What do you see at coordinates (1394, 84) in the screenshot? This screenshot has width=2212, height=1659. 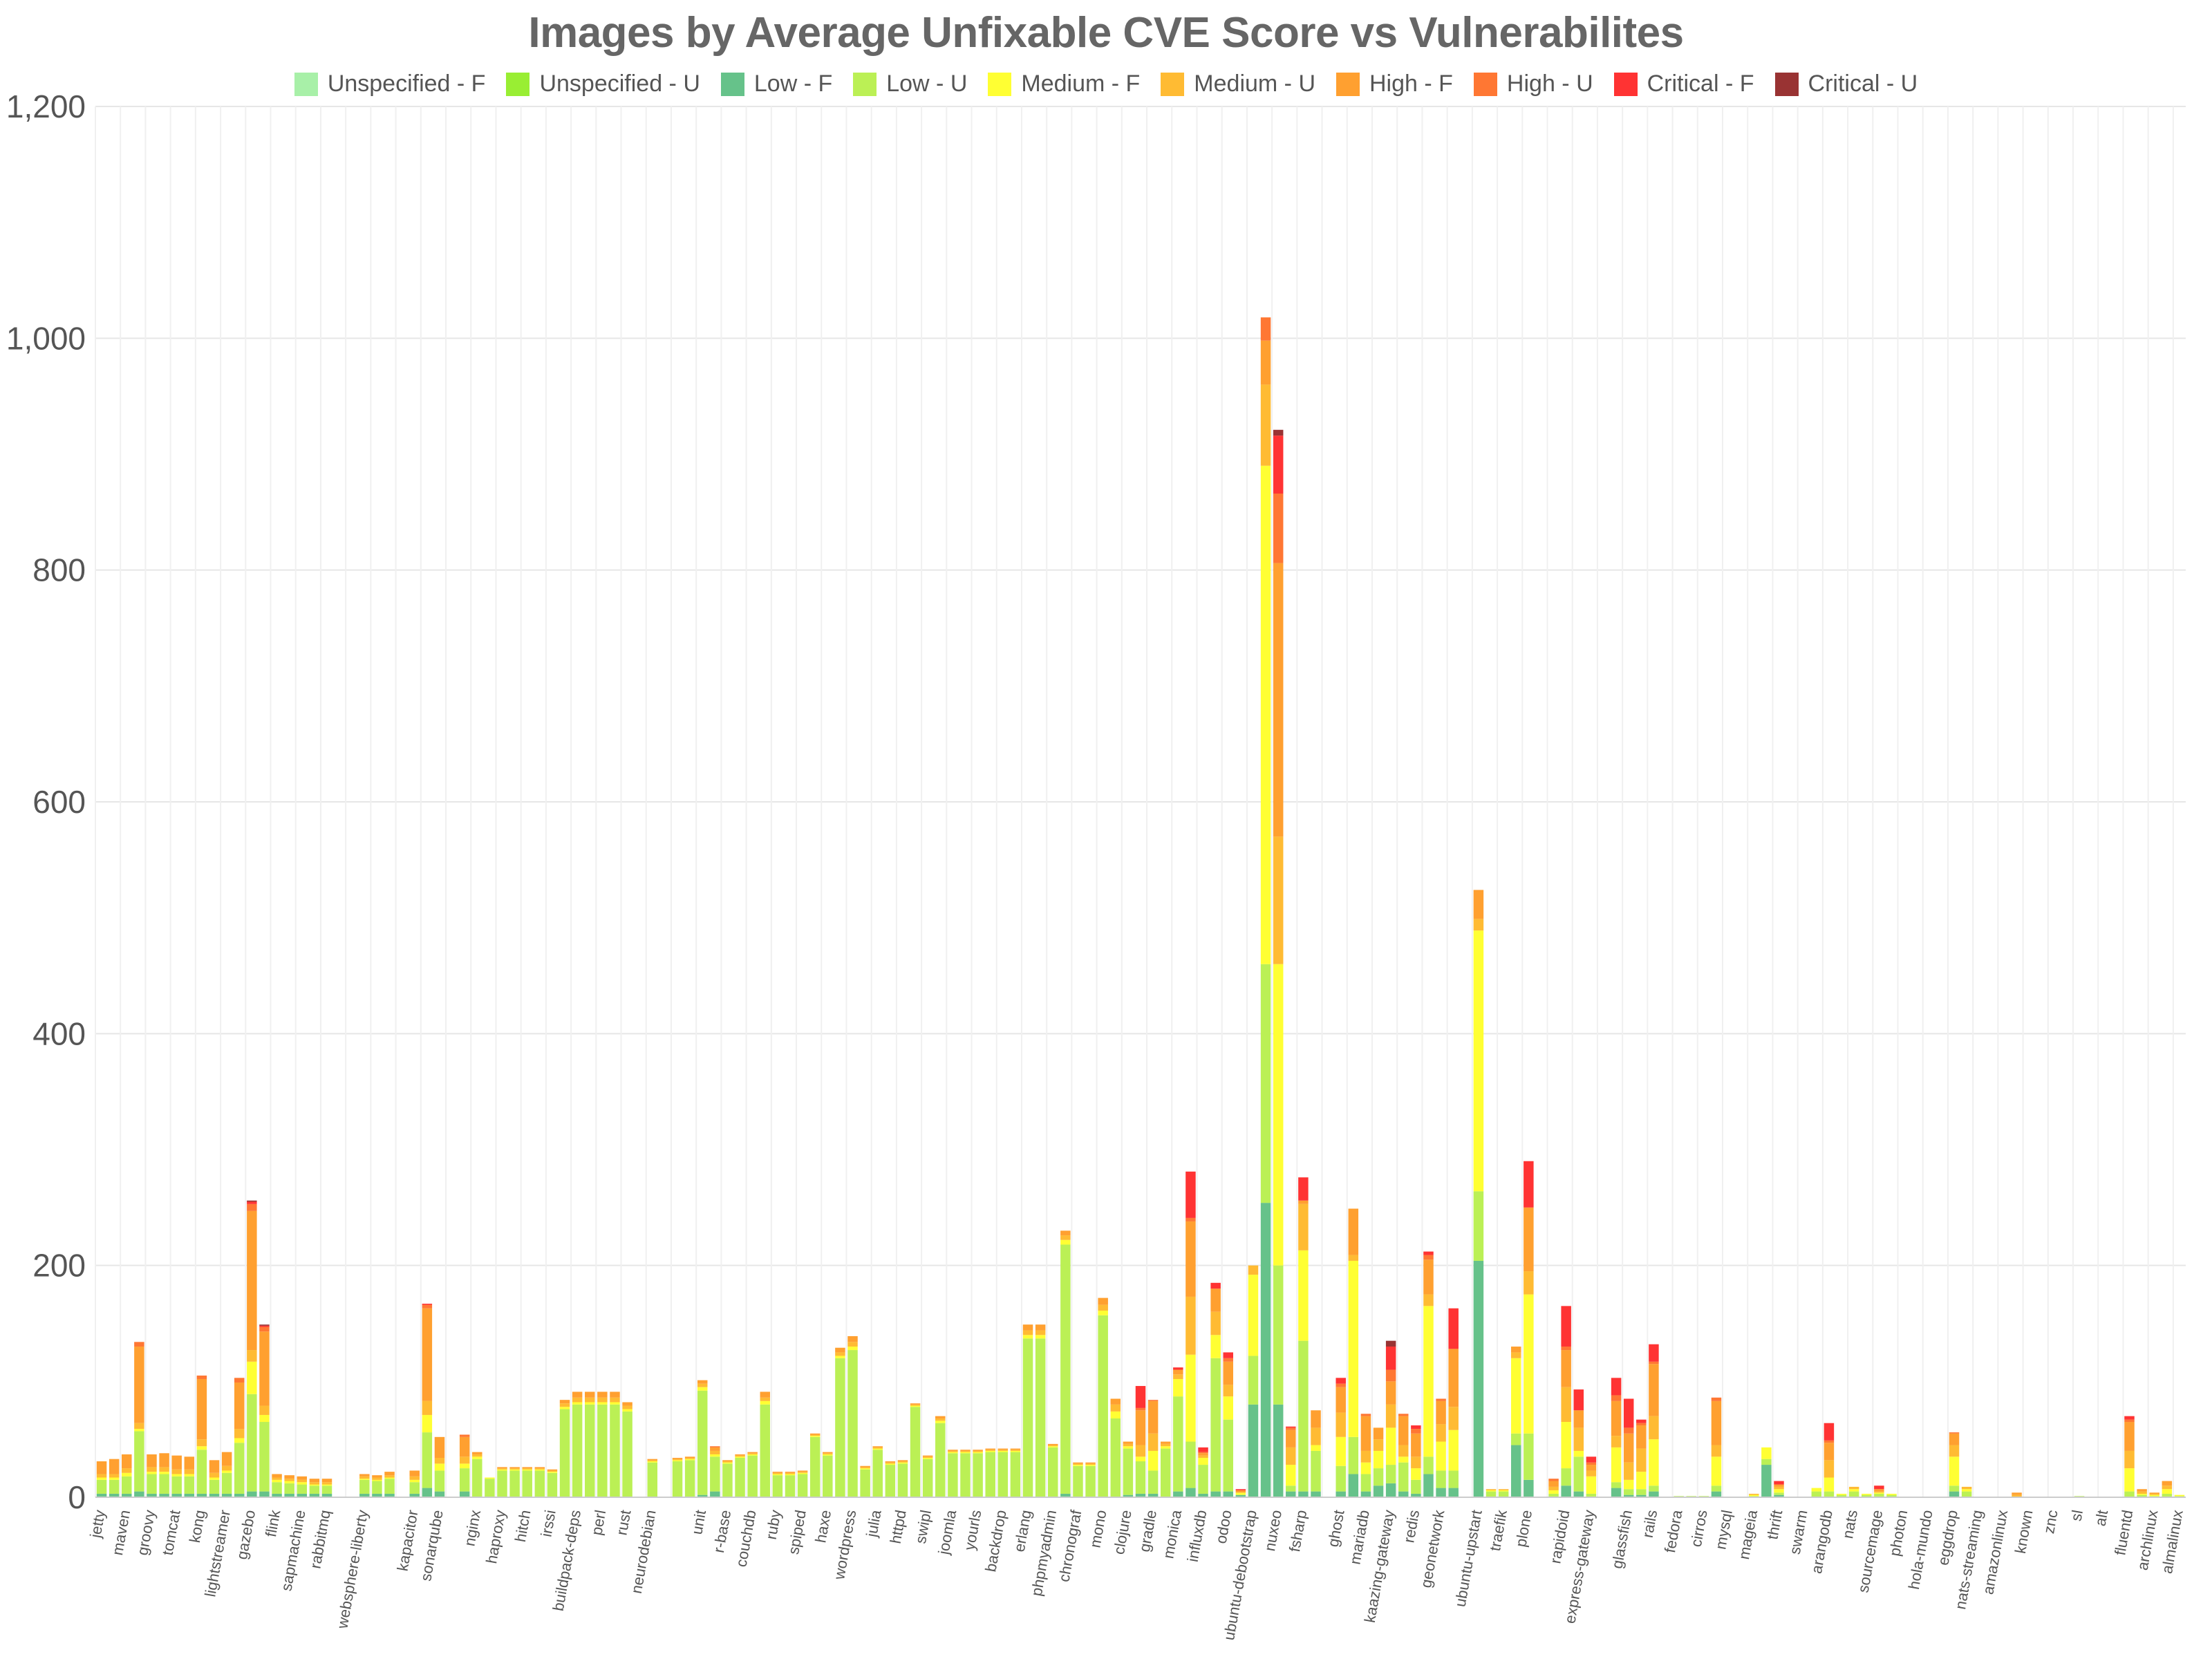 I see `legend-item: High - F` at bounding box center [1394, 84].